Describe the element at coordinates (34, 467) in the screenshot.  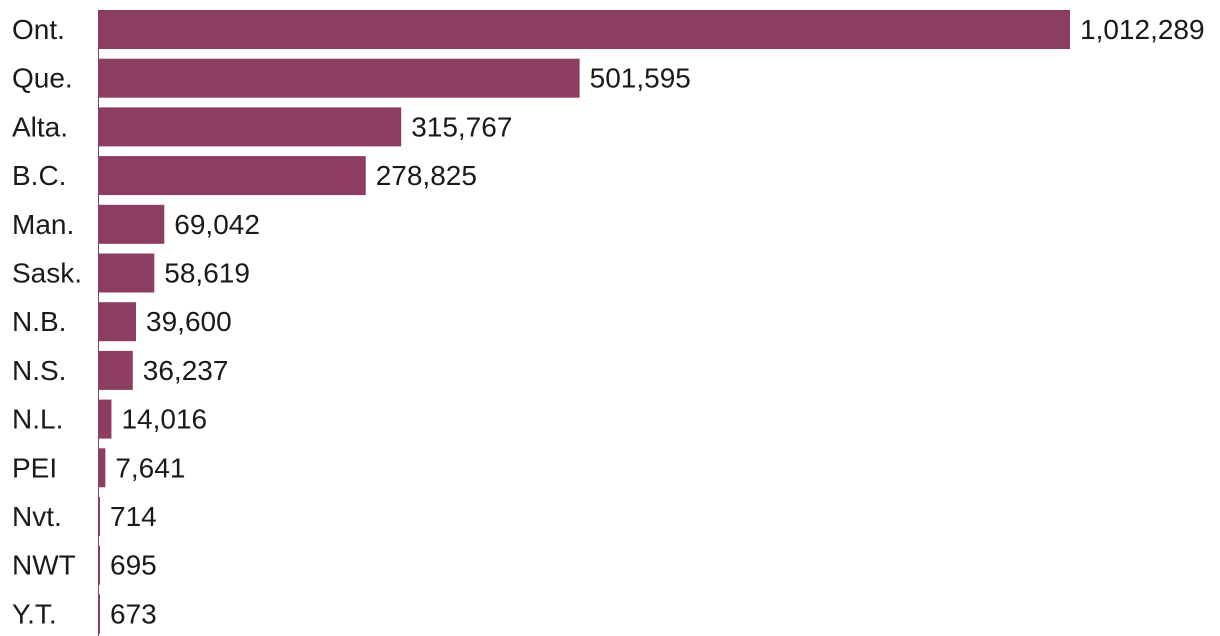
I see `category-label: PEI` at that location.